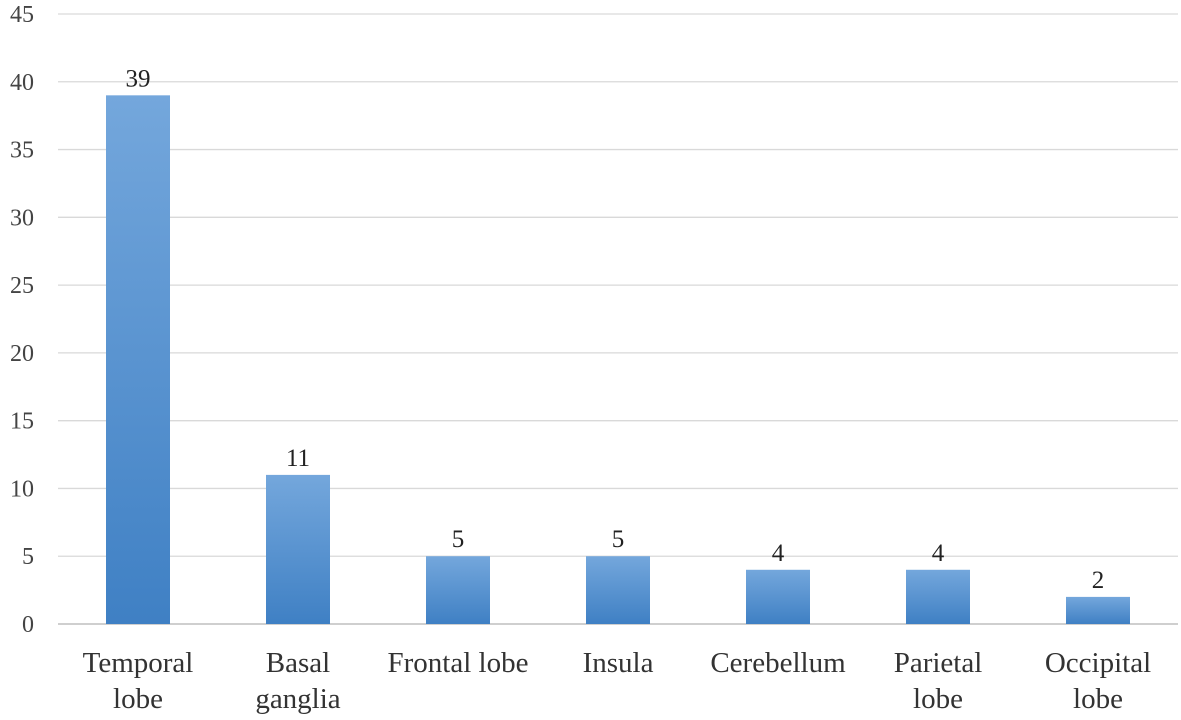 This screenshot has width=1181, height=720. I want to click on x-category-label-line: Basal, so click(298, 663).